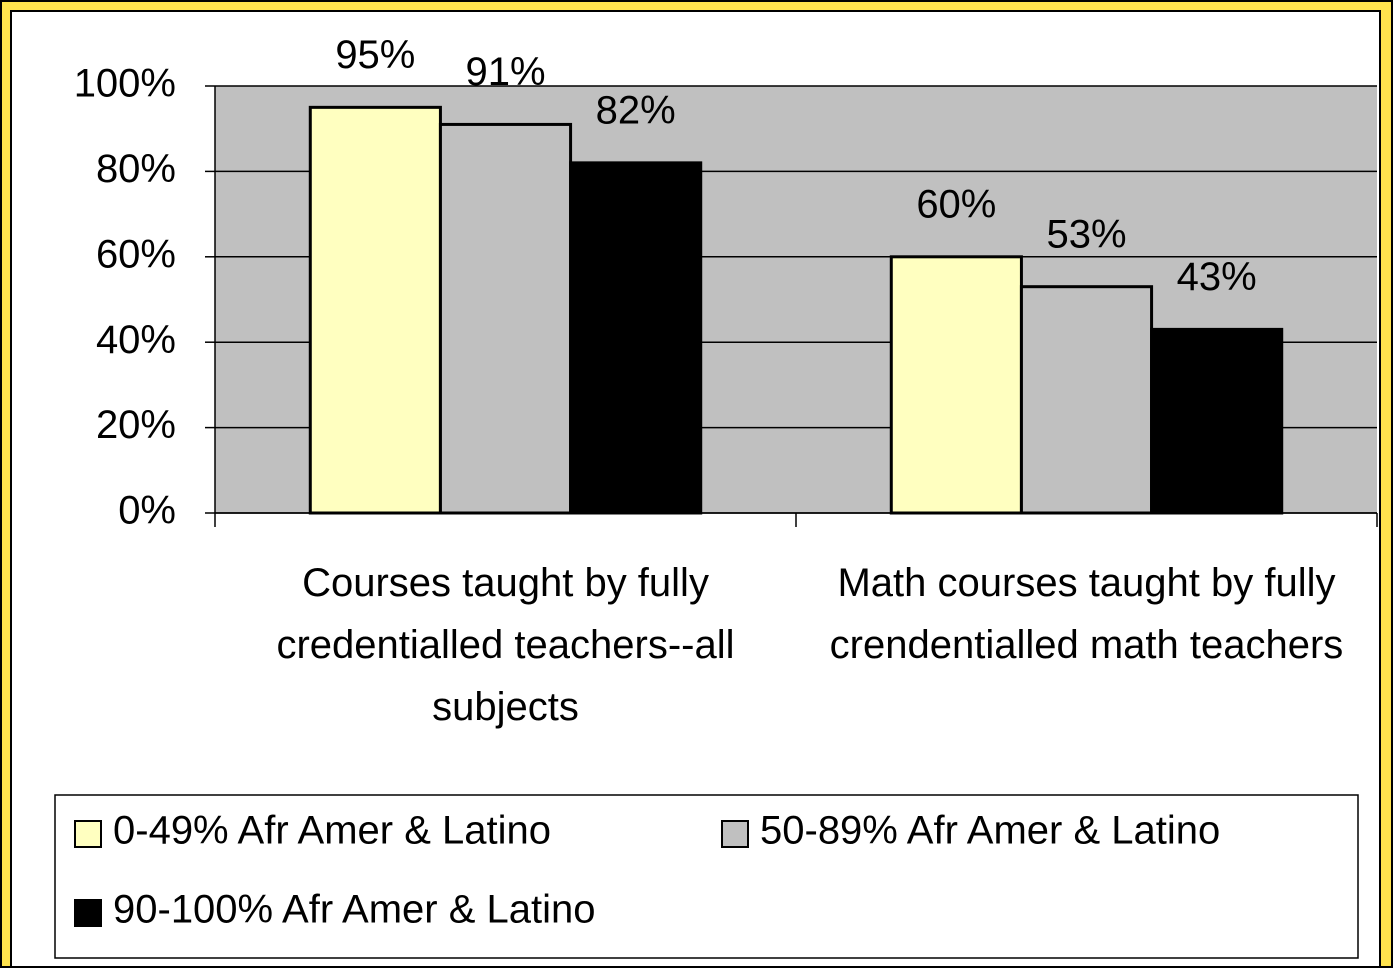 The width and height of the screenshot is (1393, 968). Describe the element at coordinates (1086, 234) in the screenshot. I see `value-label: 53%` at that location.